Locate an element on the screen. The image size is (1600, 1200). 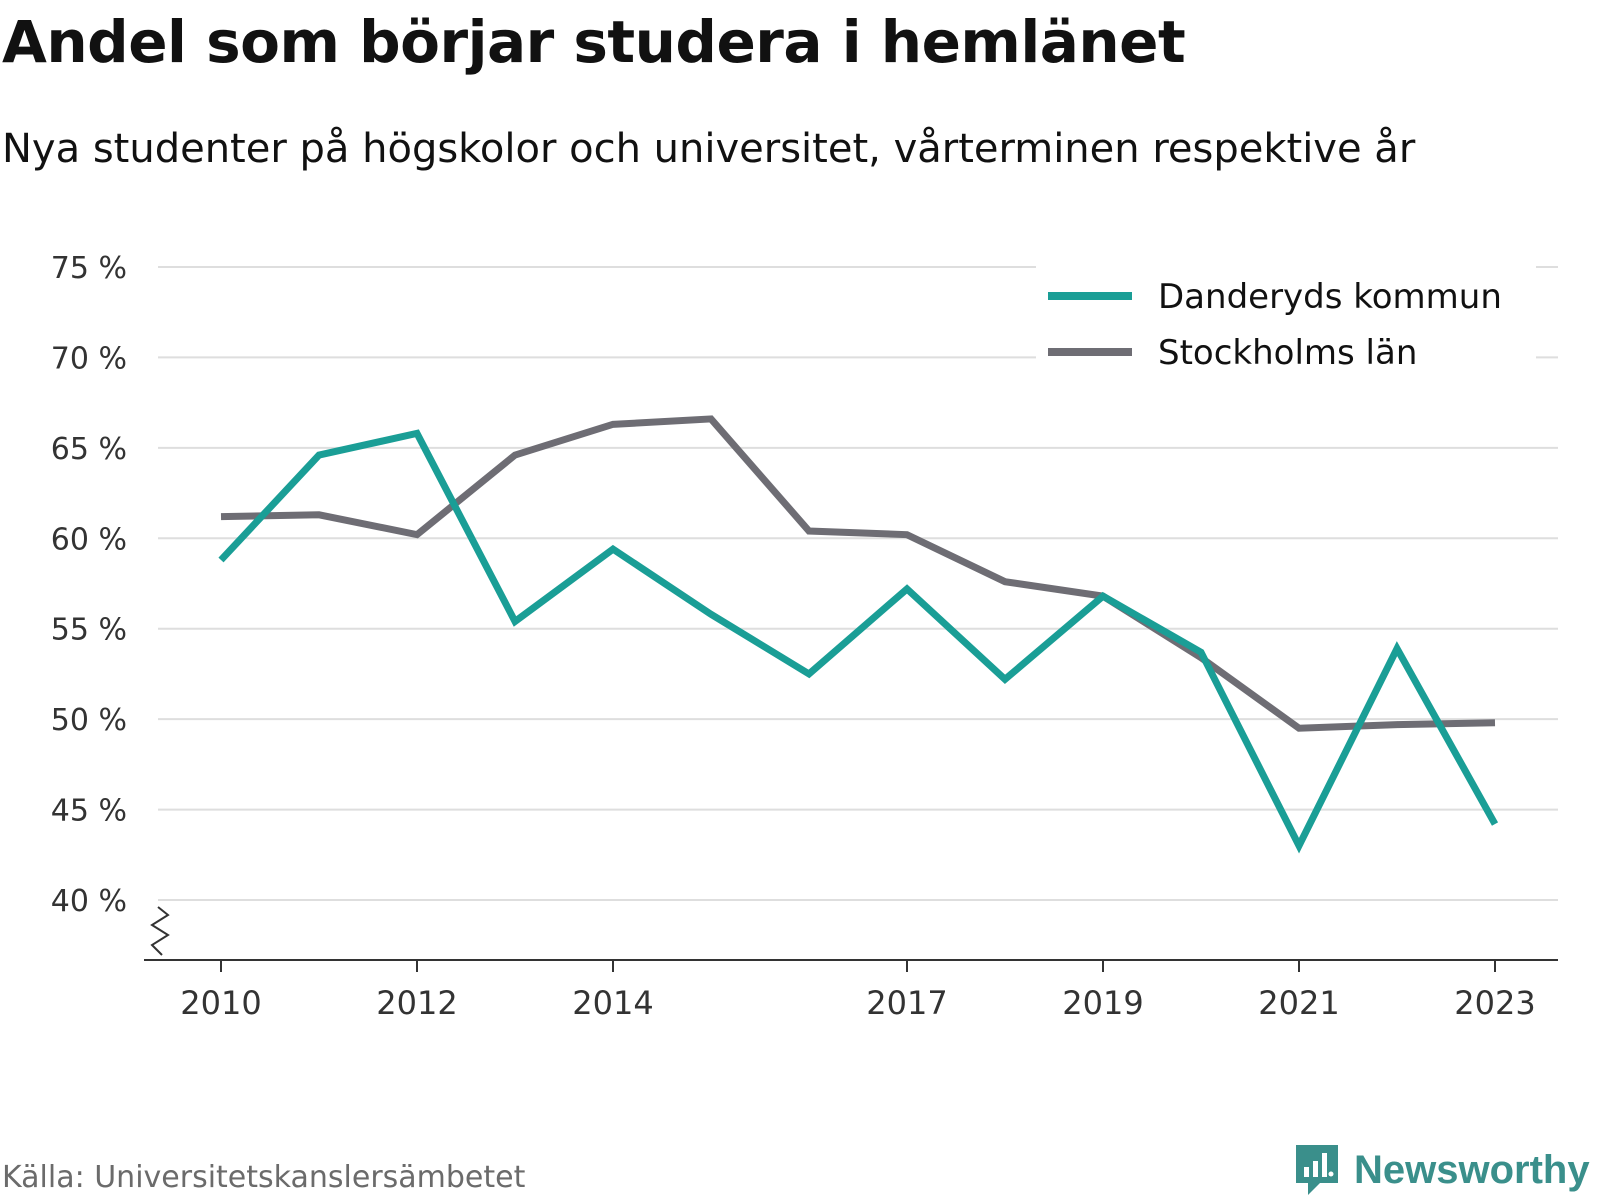
x-tick-label: 2021 is located at coordinates (1298, 1003).